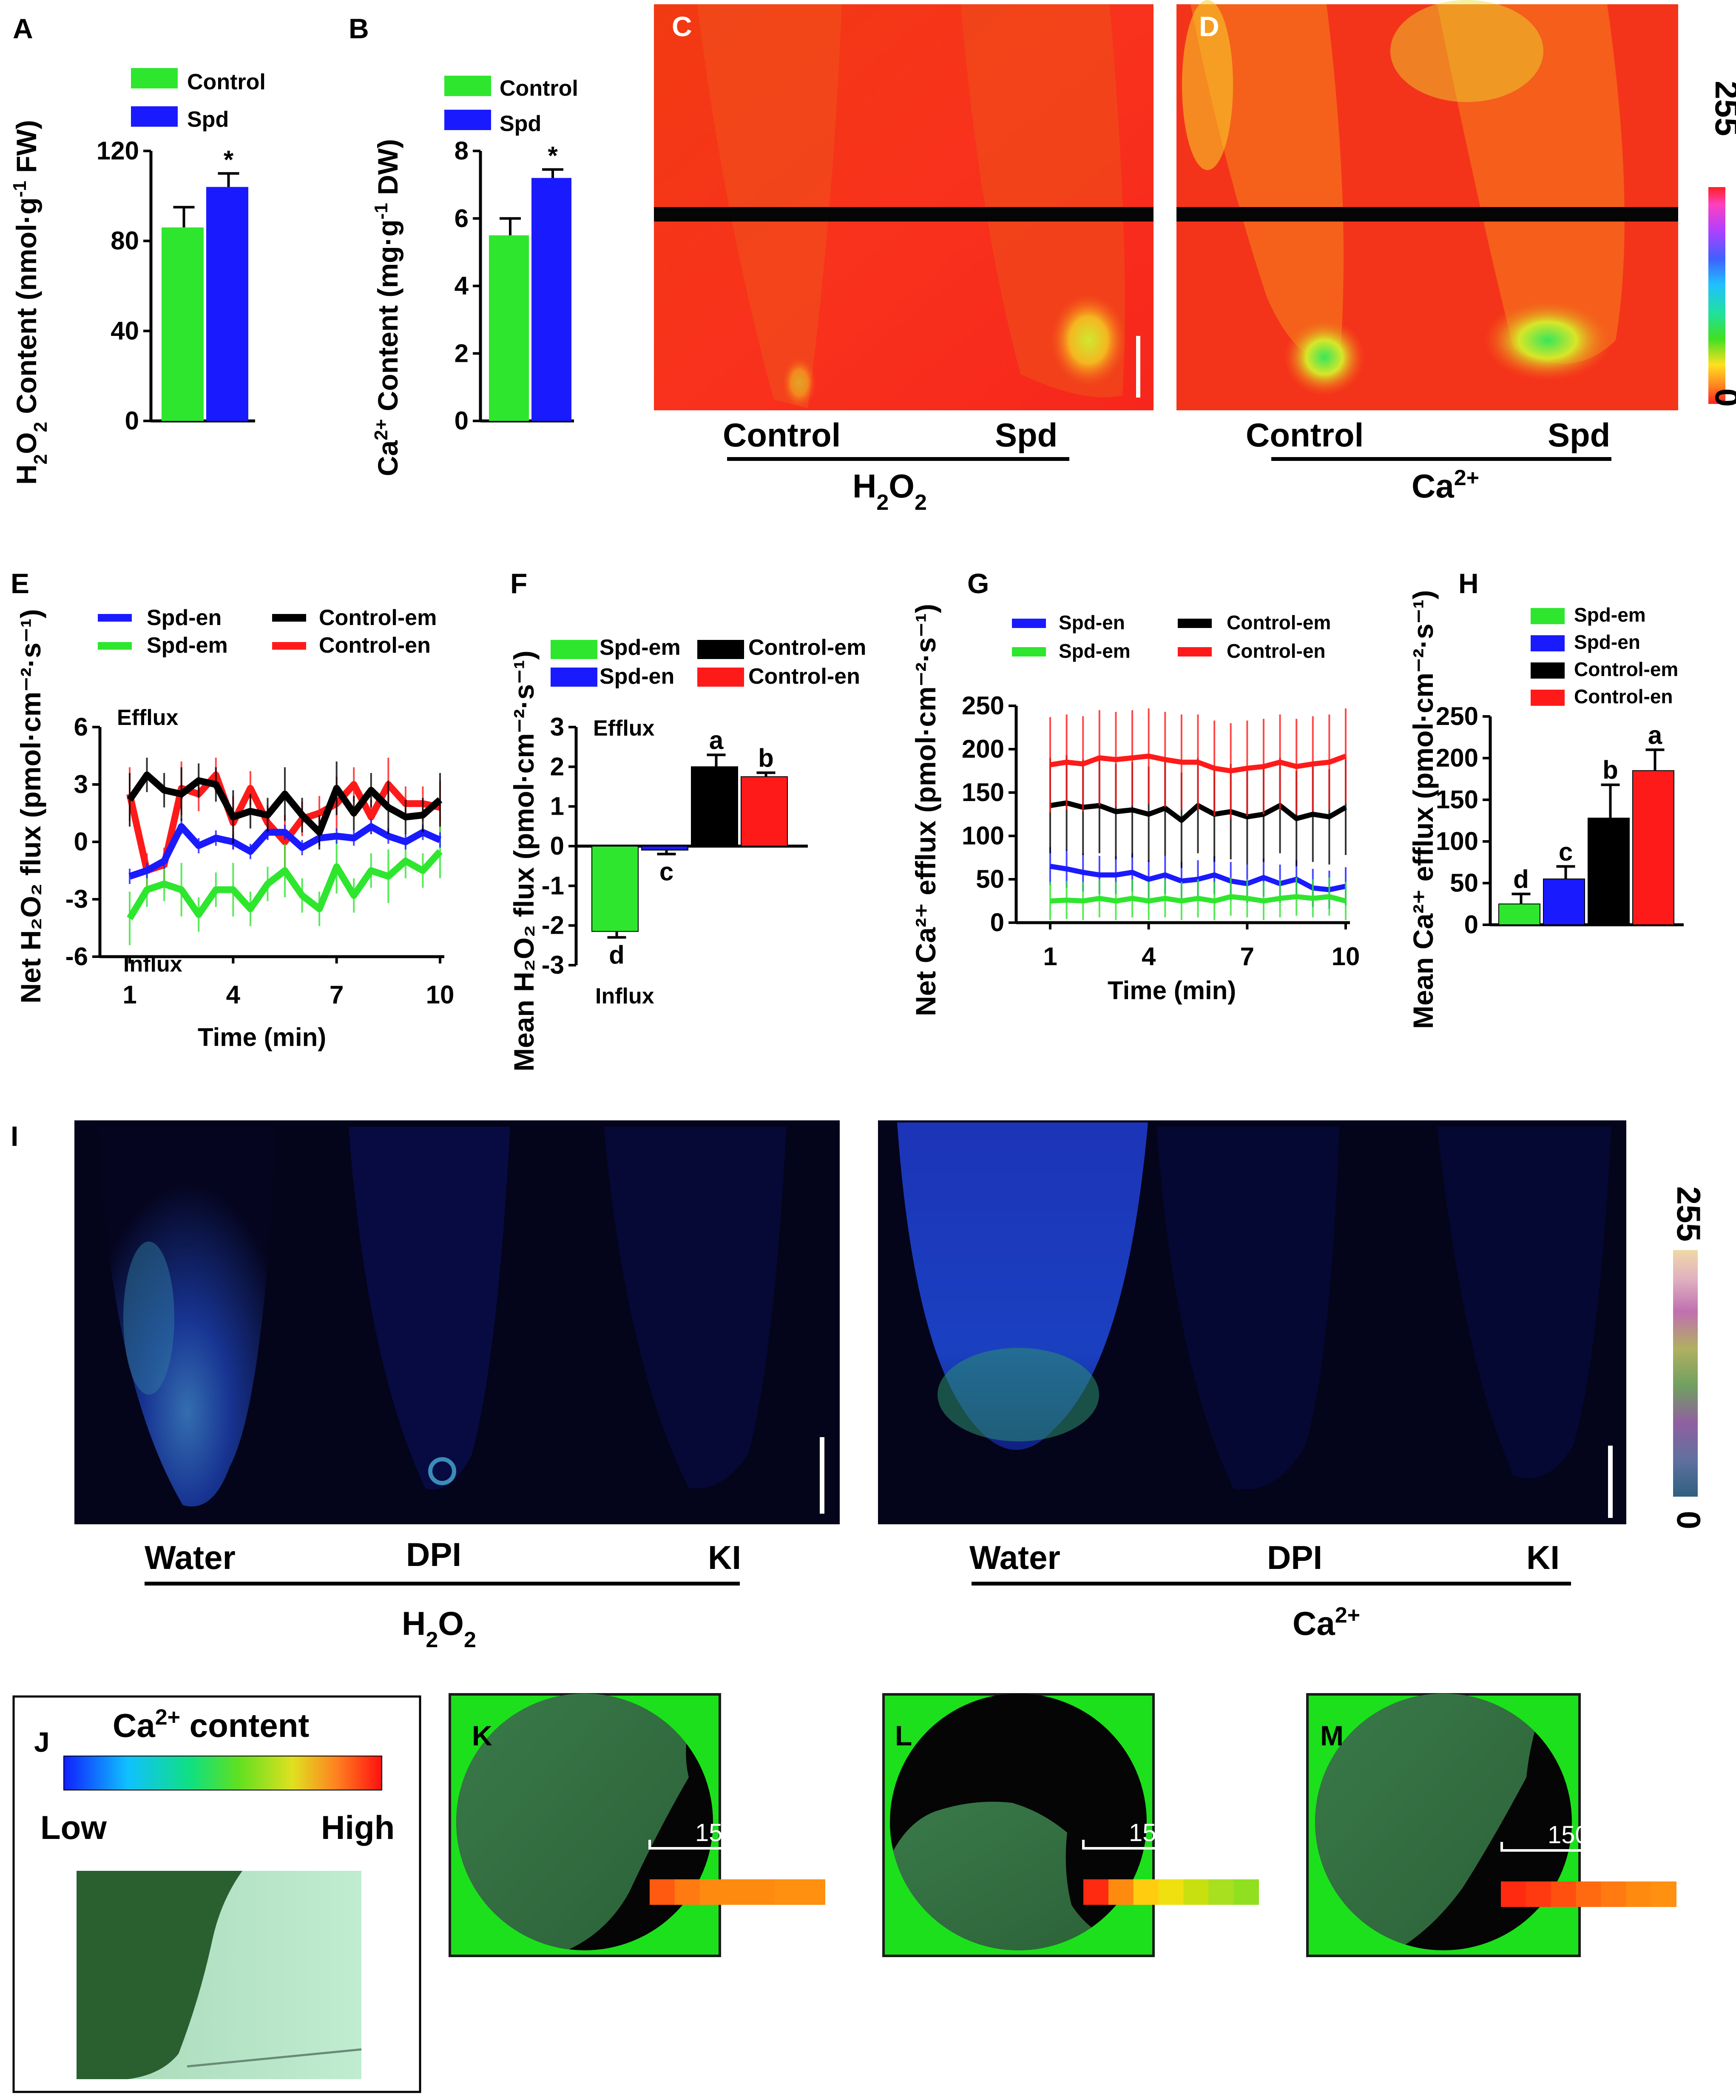  I want to click on legend-label-spd-em: Spd-em, so click(641, 647).